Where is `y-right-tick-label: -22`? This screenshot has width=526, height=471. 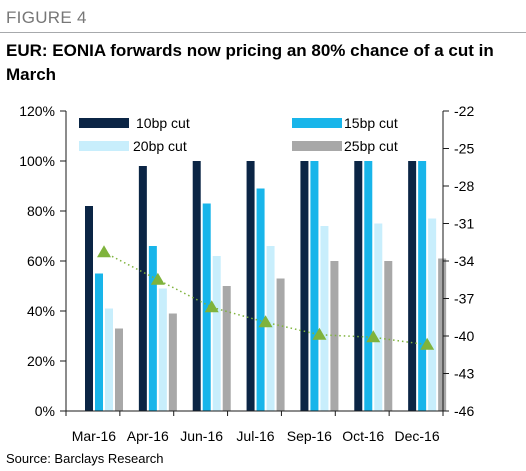
y-right-tick-label: -22 is located at coordinates (464, 111).